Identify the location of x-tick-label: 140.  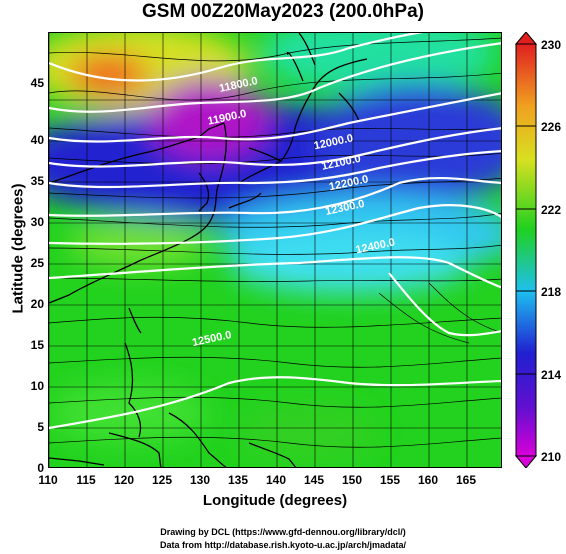
(276, 480).